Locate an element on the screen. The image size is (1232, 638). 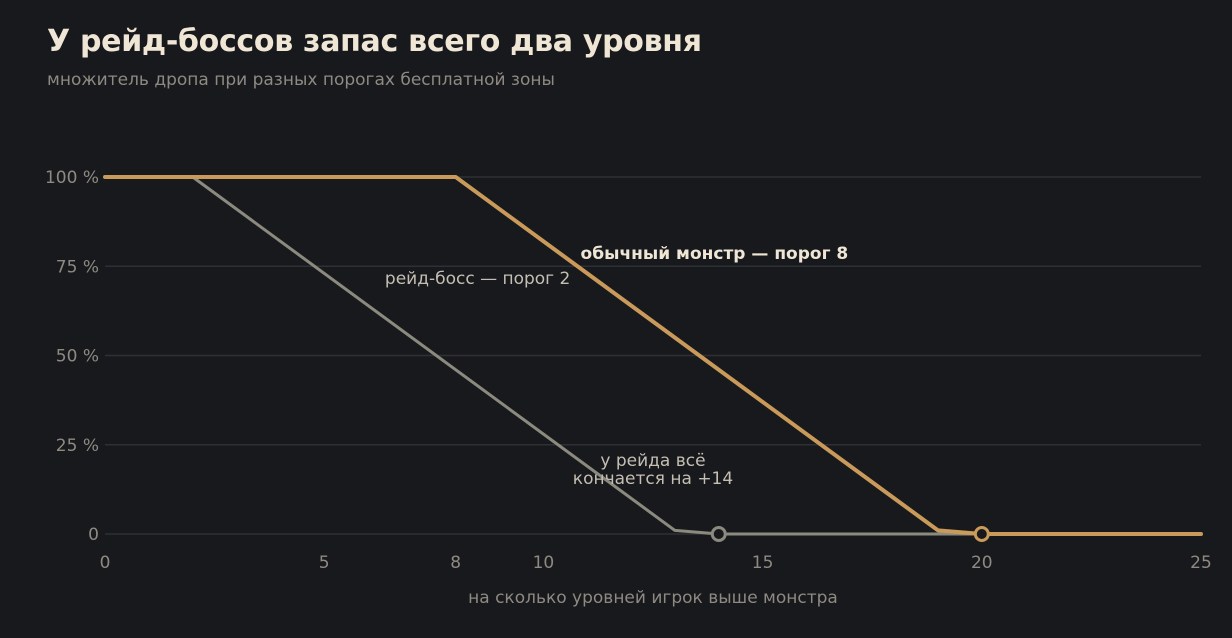
x-tick-label: 5 is located at coordinates (324, 563).